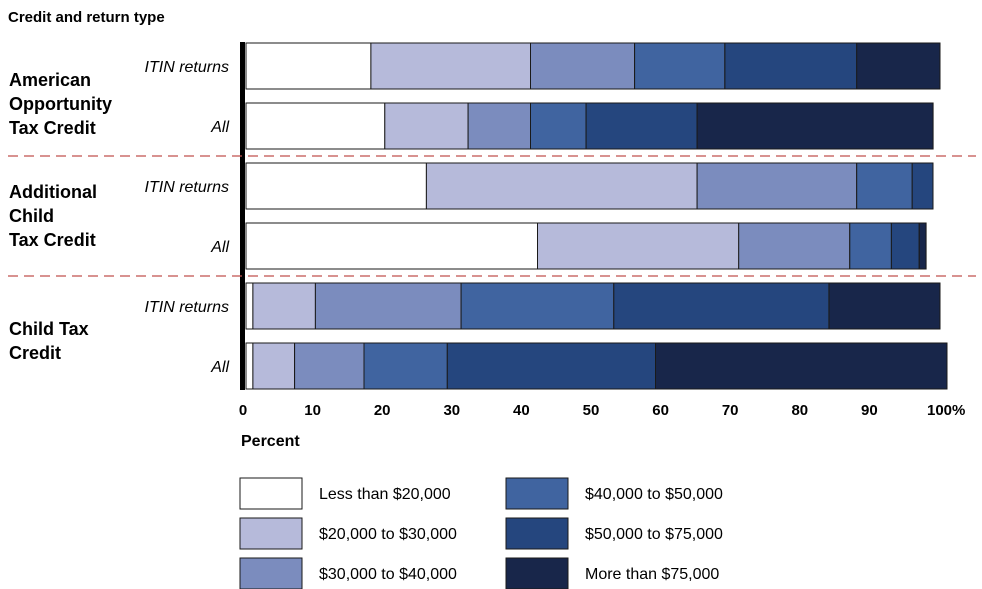 This screenshot has height=589, width=982. I want to click on bar-segment-row6-series1, so click(249, 366).